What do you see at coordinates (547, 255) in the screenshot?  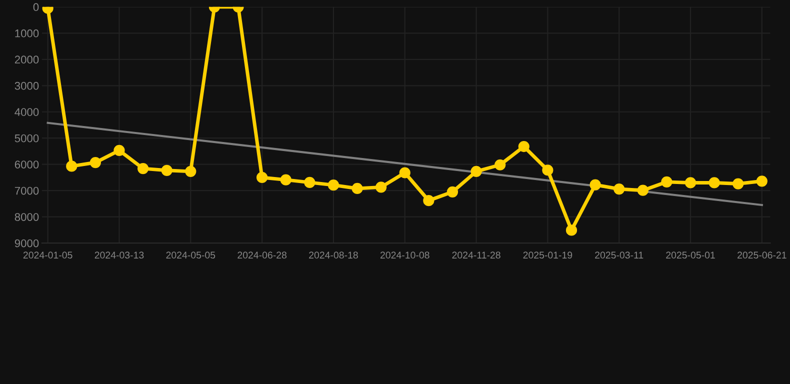 I see `x-tick-label: 2025-01-19` at bounding box center [547, 255].